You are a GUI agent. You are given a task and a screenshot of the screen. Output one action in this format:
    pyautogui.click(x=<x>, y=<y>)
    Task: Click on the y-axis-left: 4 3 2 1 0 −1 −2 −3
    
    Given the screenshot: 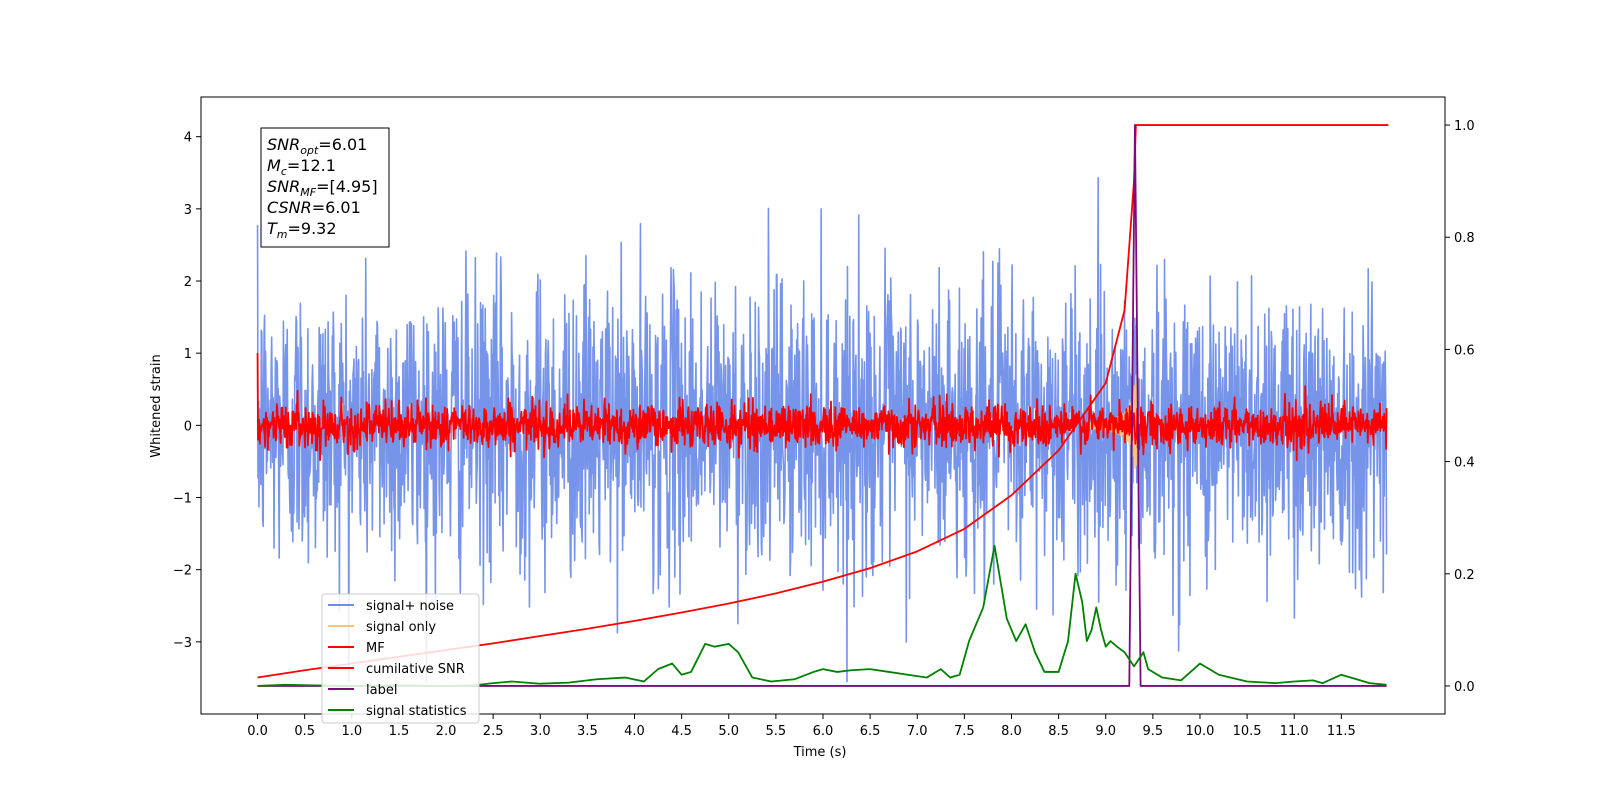 What is the action you would take?
    pyautogui.click(x=187, y=391)
    